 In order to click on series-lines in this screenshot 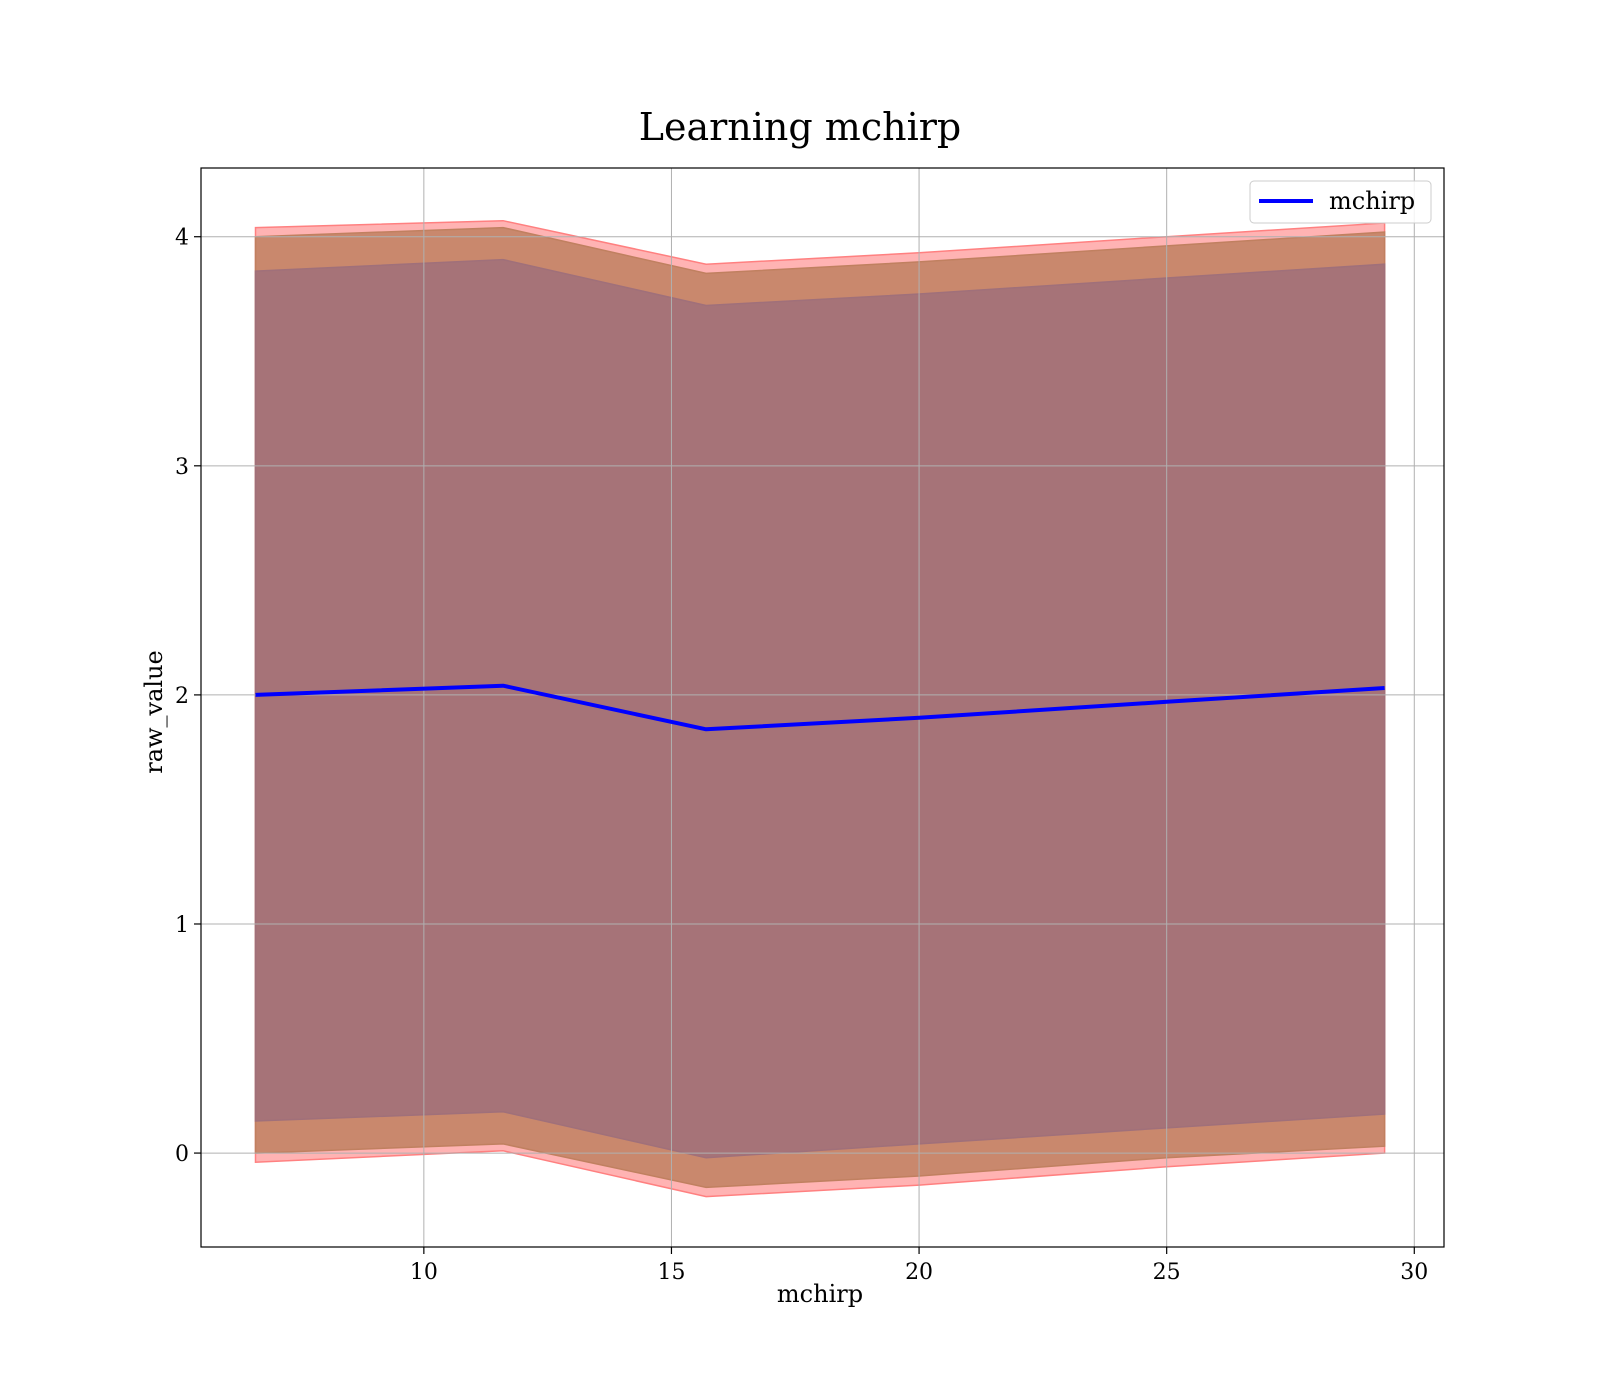, I will do `click(820, 707)`.